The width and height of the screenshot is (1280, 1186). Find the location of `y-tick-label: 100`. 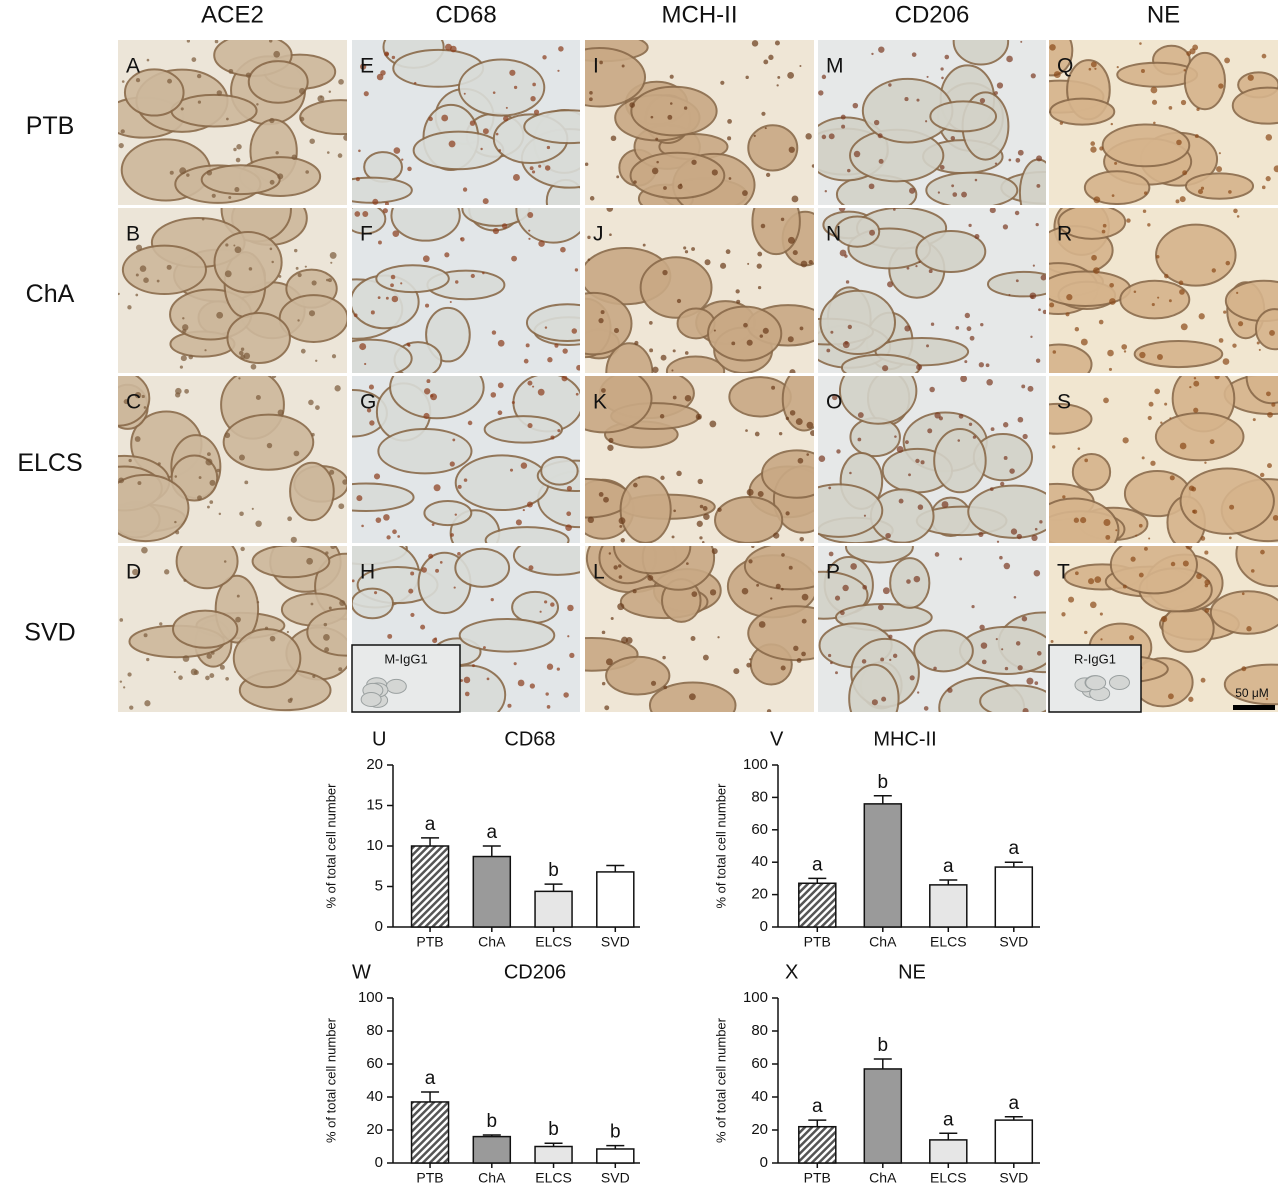

y-tick-label: 100 is located at coordinates (755, 997).